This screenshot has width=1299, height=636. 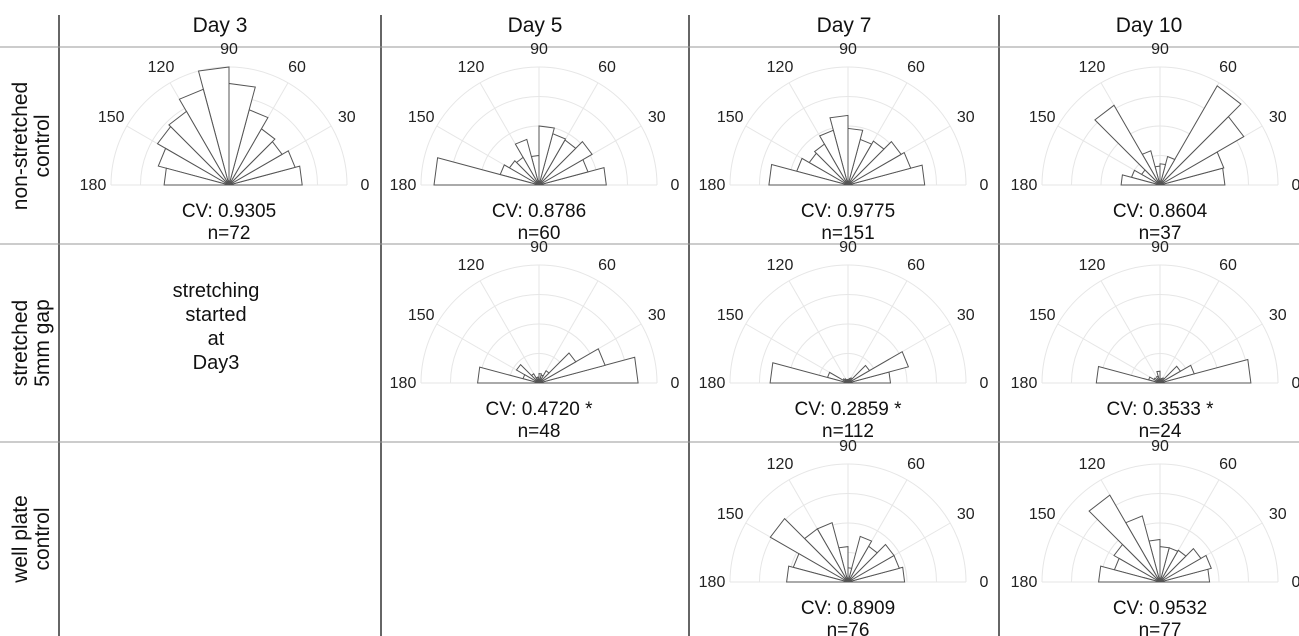 I want to click on n-label: n=76, so click(x=848, y=628).